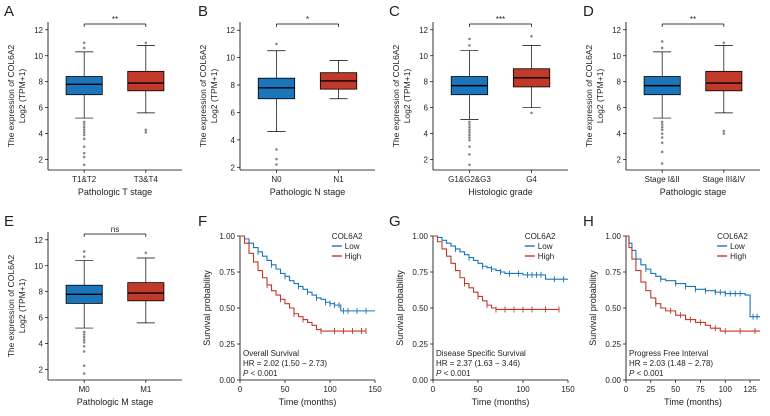 The width and height of the screenshot is (770, 416). Describe the element at coordinates (500, 19) in the screenshot. I see `significance-label: ***` at that location.